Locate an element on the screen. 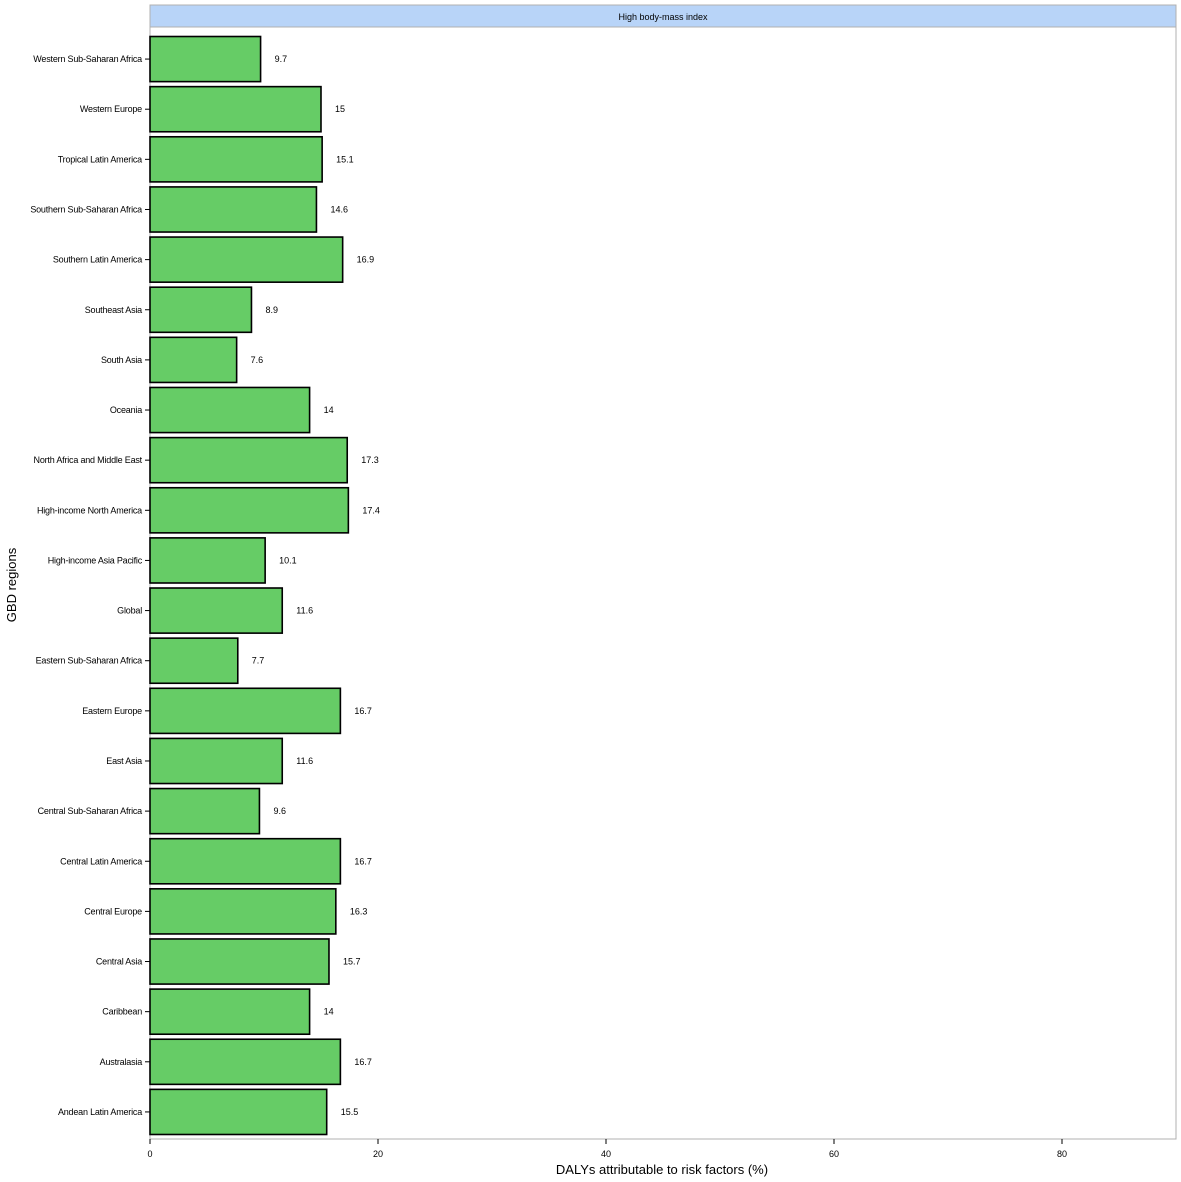  category-label: Western Sub-Saharan Africa is located at coordinates (87, 59).